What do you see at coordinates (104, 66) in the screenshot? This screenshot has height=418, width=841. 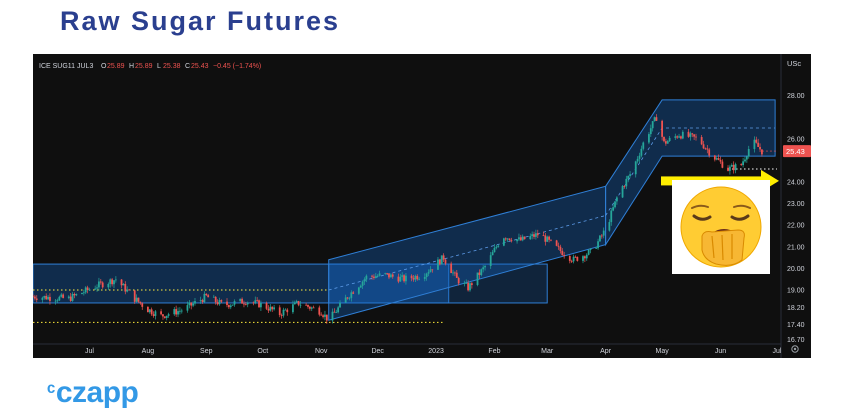 I see `legend-open-label: O` at bounding box center [104, 66].